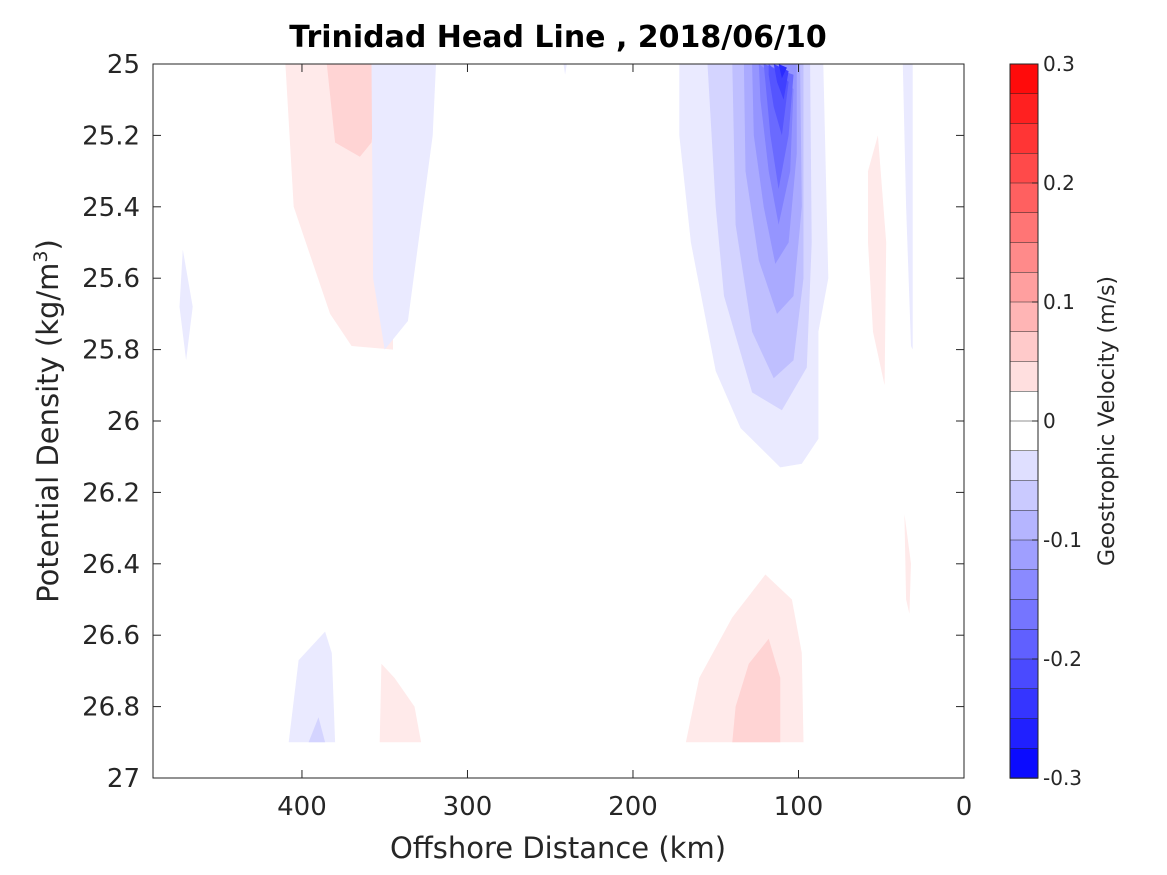 The width and height of the screenshot is (1167, 875). Describe the element at coordinates (1107, 421) in the screenshot. I see `colorbar-label: Geostrophic Velocity (m/s)` at that location.